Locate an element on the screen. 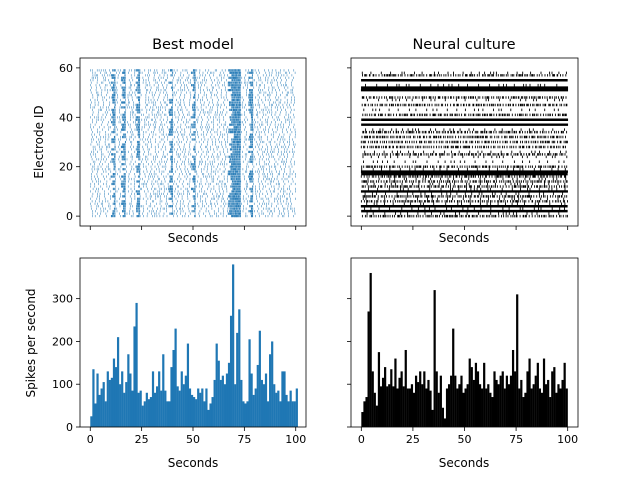 This screenshot has width=640, height=484. x-tick-label: 25 is located at coordinates (413, 439).